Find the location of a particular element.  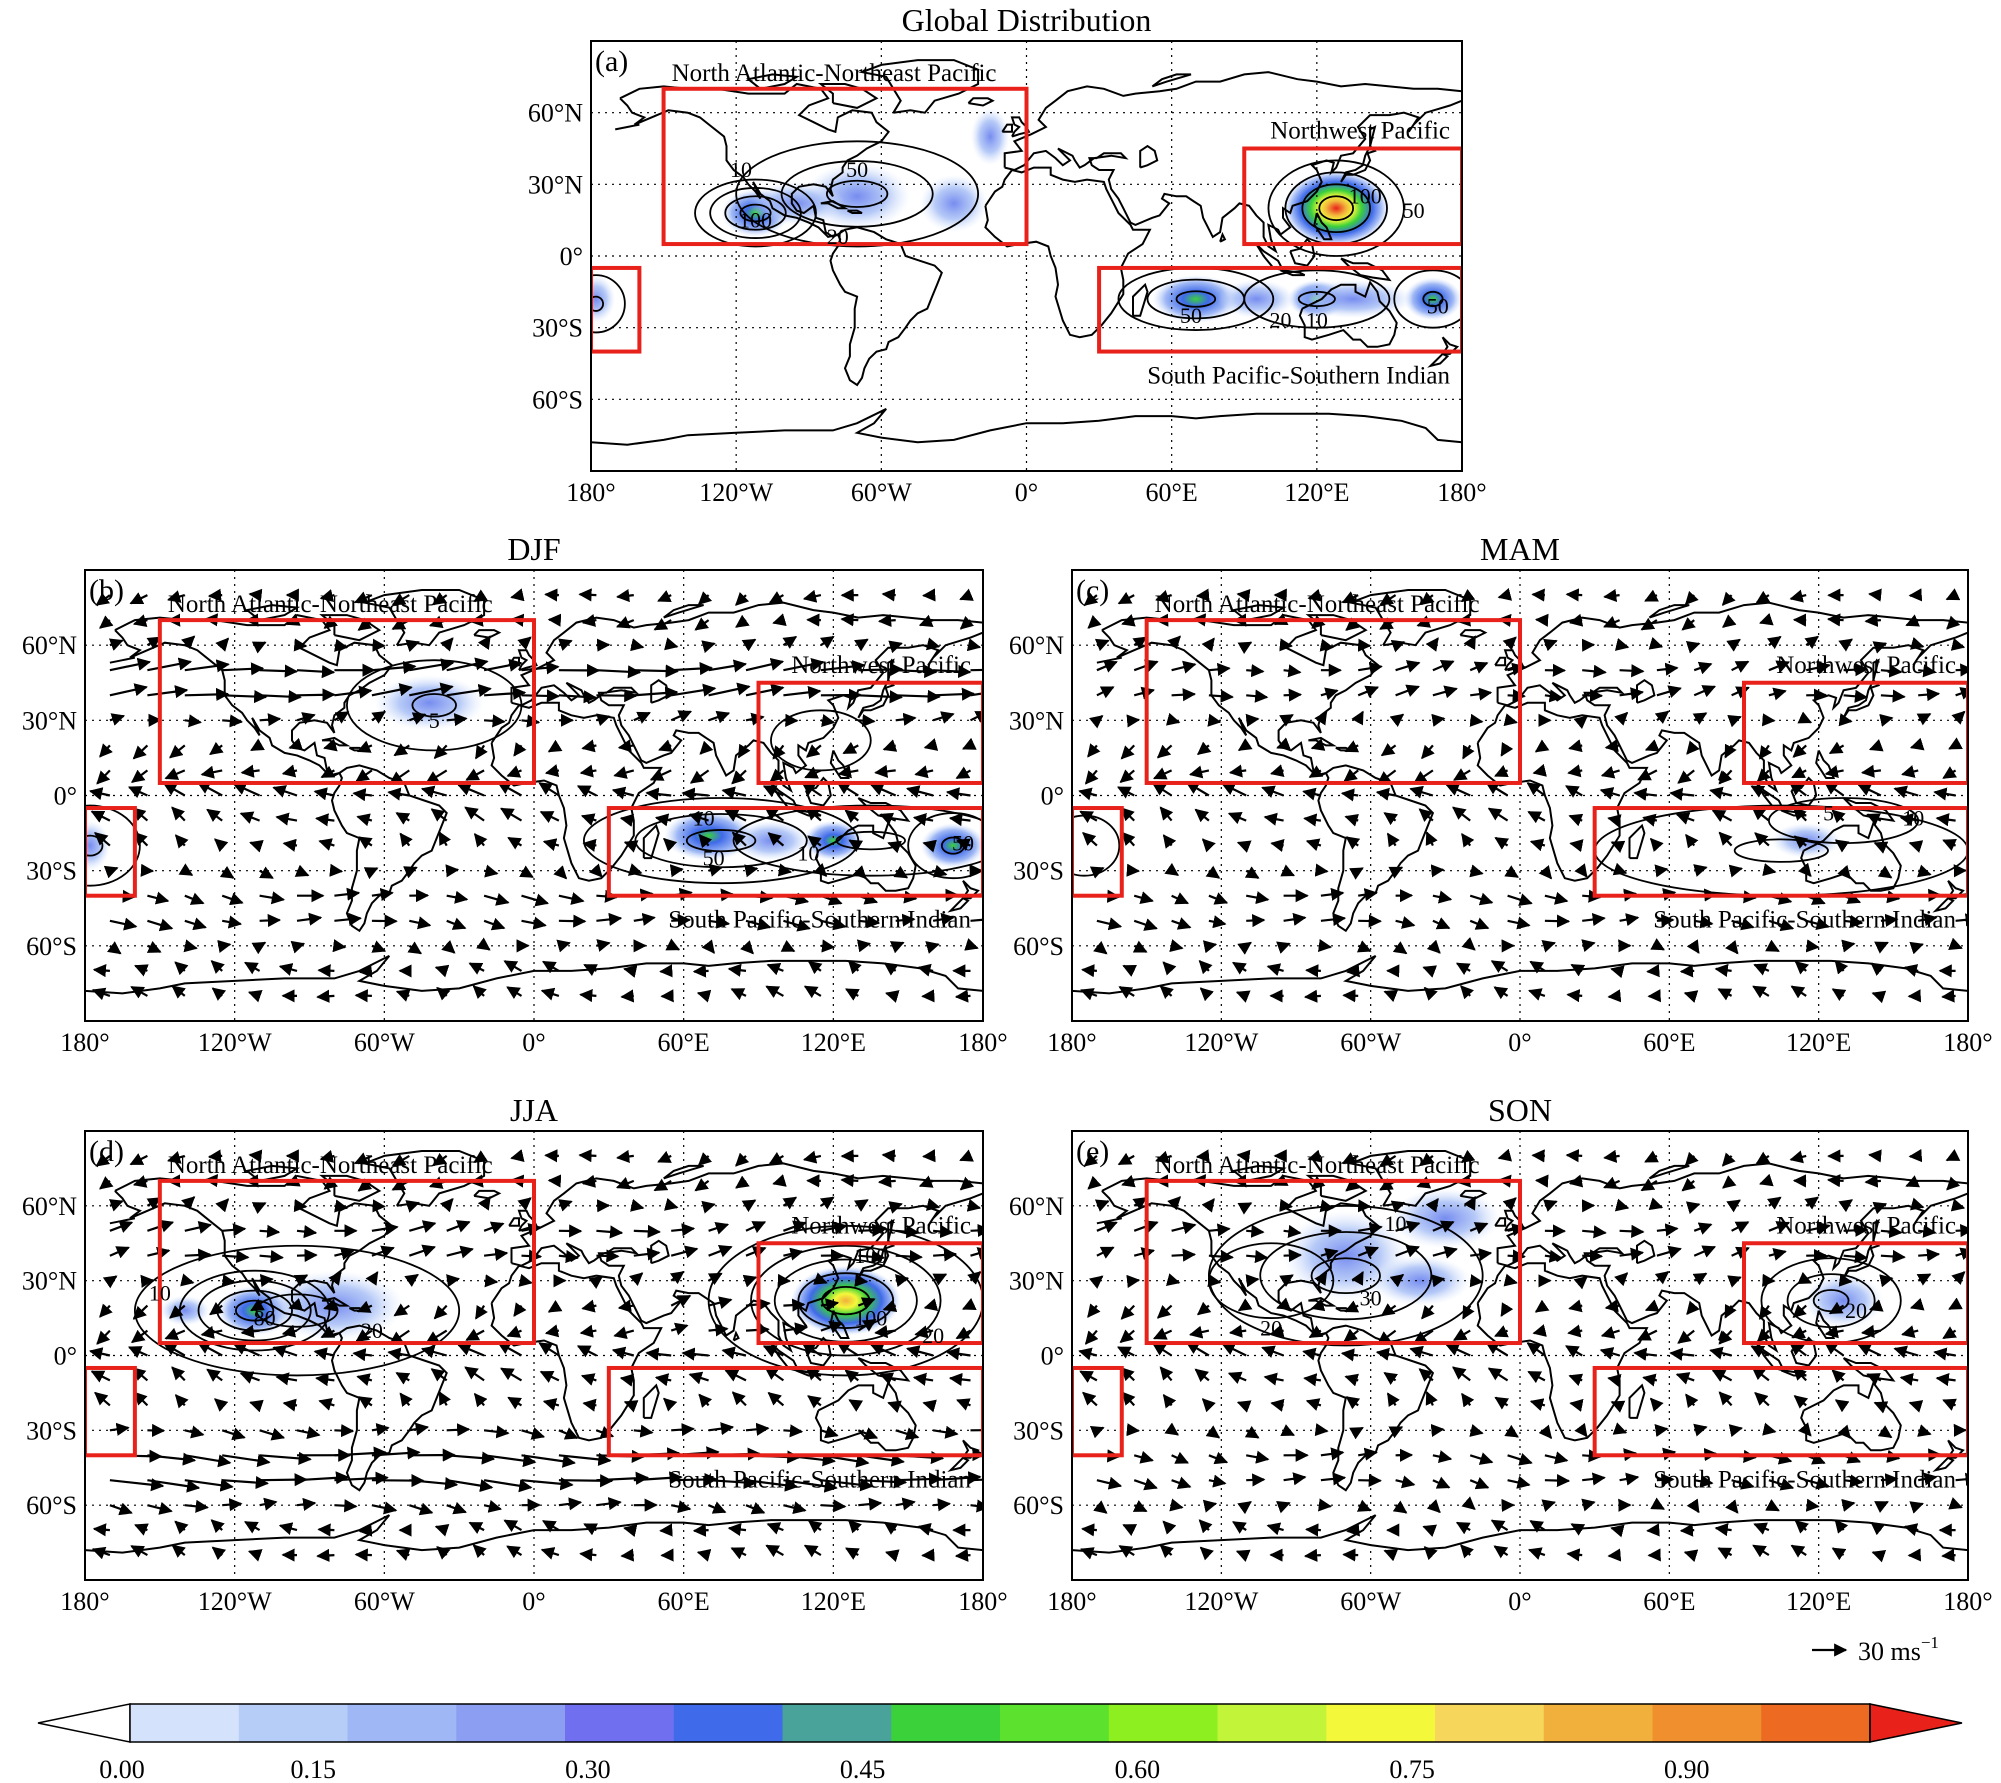

region-label-nwp: Northwest Pacific is located at coordinates (881, 1225).